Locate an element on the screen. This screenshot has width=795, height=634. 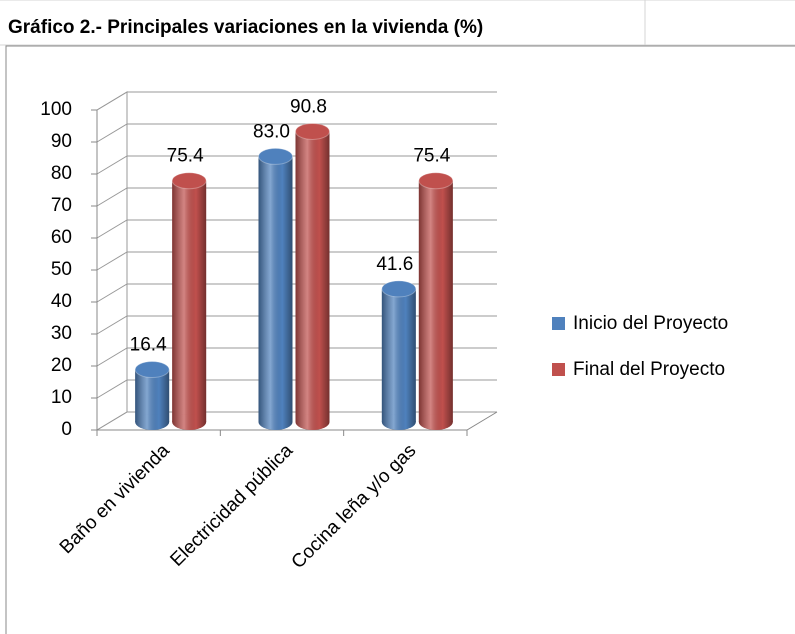
sheet-row is located at coordinates (397, 22).